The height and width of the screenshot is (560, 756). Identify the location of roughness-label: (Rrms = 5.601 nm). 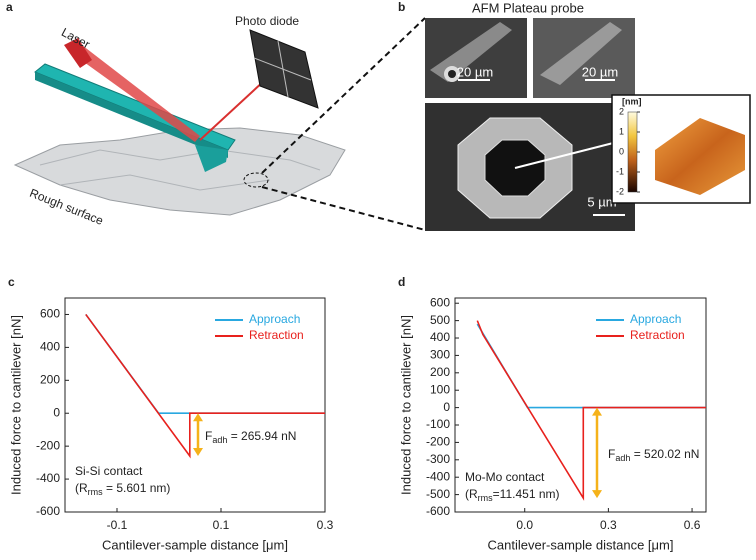
(122, 489).